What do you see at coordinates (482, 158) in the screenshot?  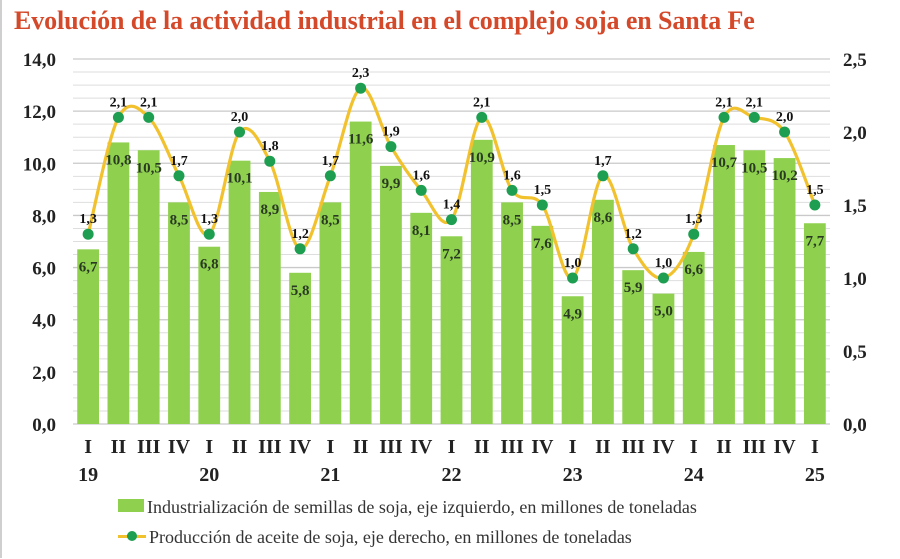 I see `bar-value-label: 10,9` at bounding box center [482, 158].